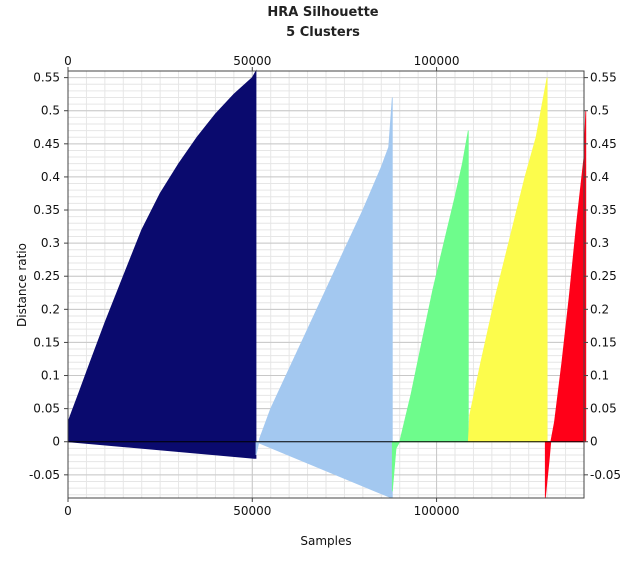 The height and width of the screenshot is (562, 626). Describe the element at coordinates (46, 342) in the screenshot. I see `y-tick-label-left: 0.15` at that location.